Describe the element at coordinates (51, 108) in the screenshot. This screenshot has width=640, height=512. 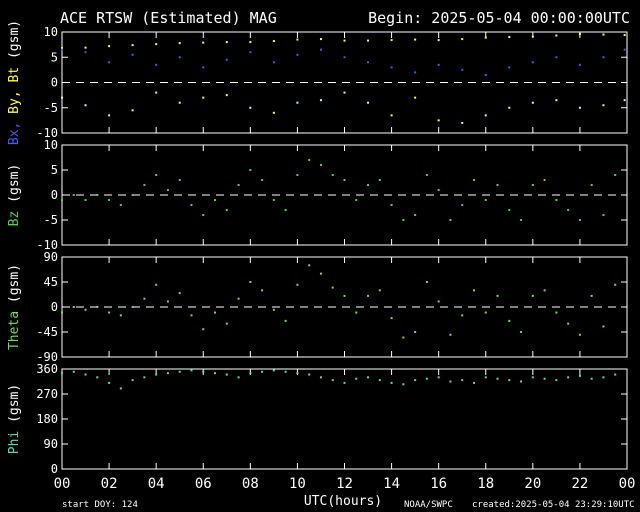
I see `y-tick-label: -5` at that location.